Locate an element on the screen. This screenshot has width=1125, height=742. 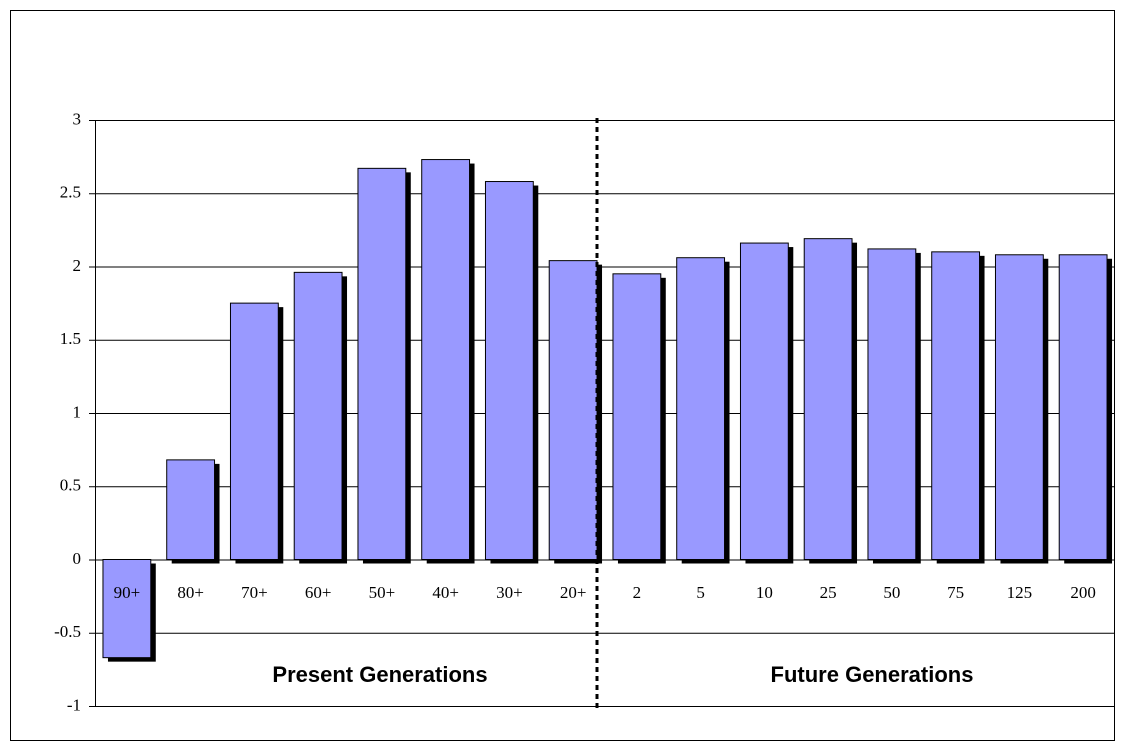
x-tick-label: 10 is located at coordinates (764, 592).